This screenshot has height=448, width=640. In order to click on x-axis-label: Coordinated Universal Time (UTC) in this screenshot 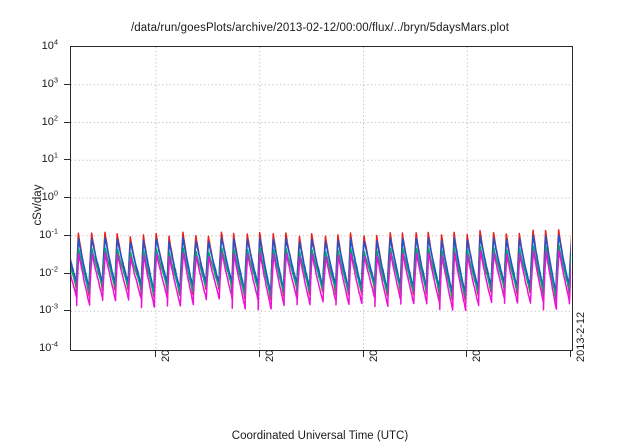, I will do `click(320, 436)`.